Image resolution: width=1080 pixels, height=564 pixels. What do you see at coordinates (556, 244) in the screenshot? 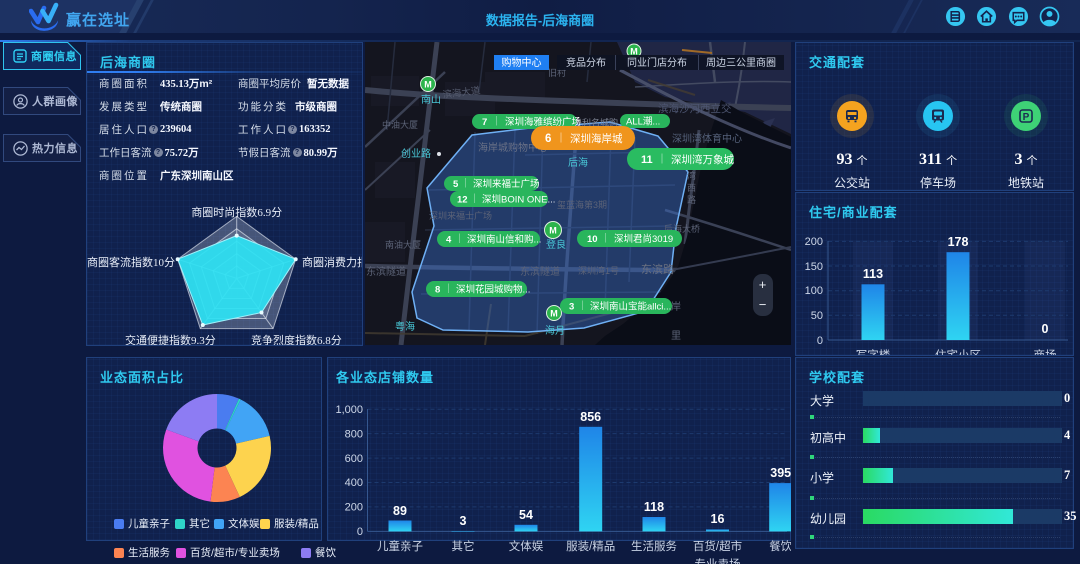
I see `svg-text: 登良` at bounding box center [556, 244].